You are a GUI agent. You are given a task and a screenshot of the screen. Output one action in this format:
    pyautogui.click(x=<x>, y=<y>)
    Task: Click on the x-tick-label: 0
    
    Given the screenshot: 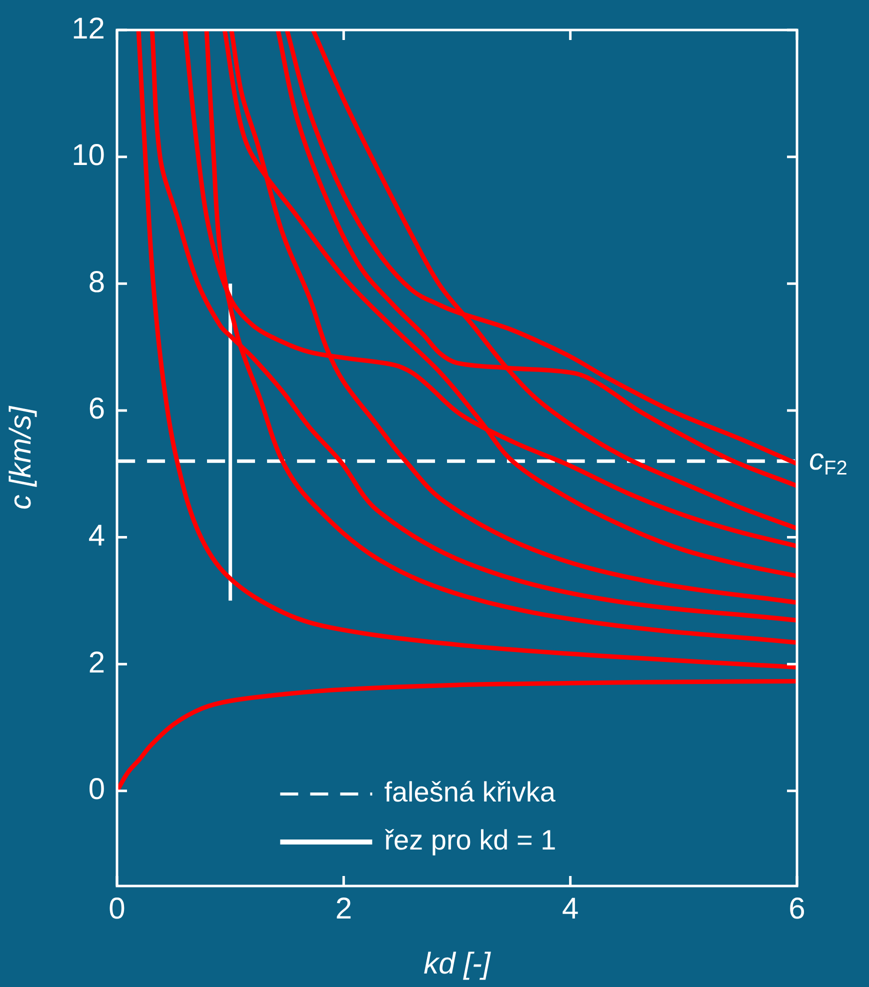 What is the action you would take?
    pyautogui.click(x=117, y=909)
    